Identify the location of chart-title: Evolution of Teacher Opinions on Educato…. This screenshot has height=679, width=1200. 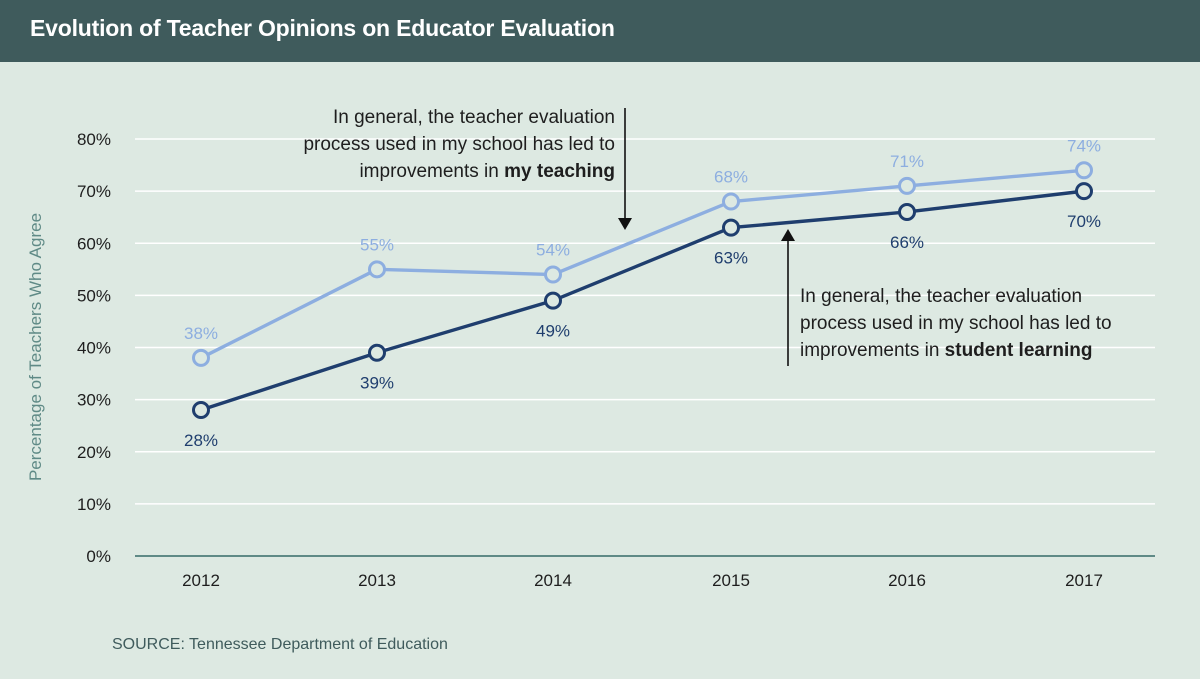
(322, 28).